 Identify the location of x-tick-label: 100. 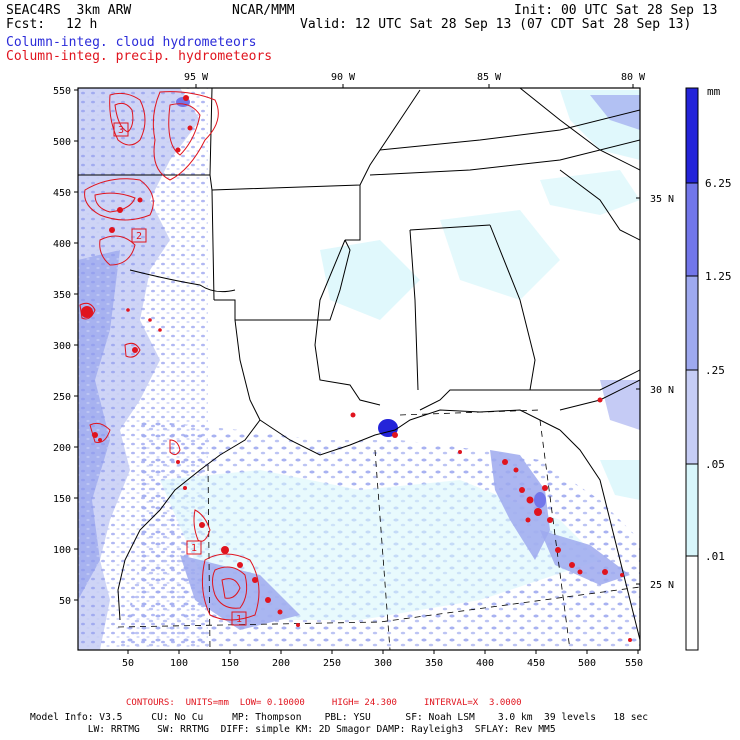
(179, 663).